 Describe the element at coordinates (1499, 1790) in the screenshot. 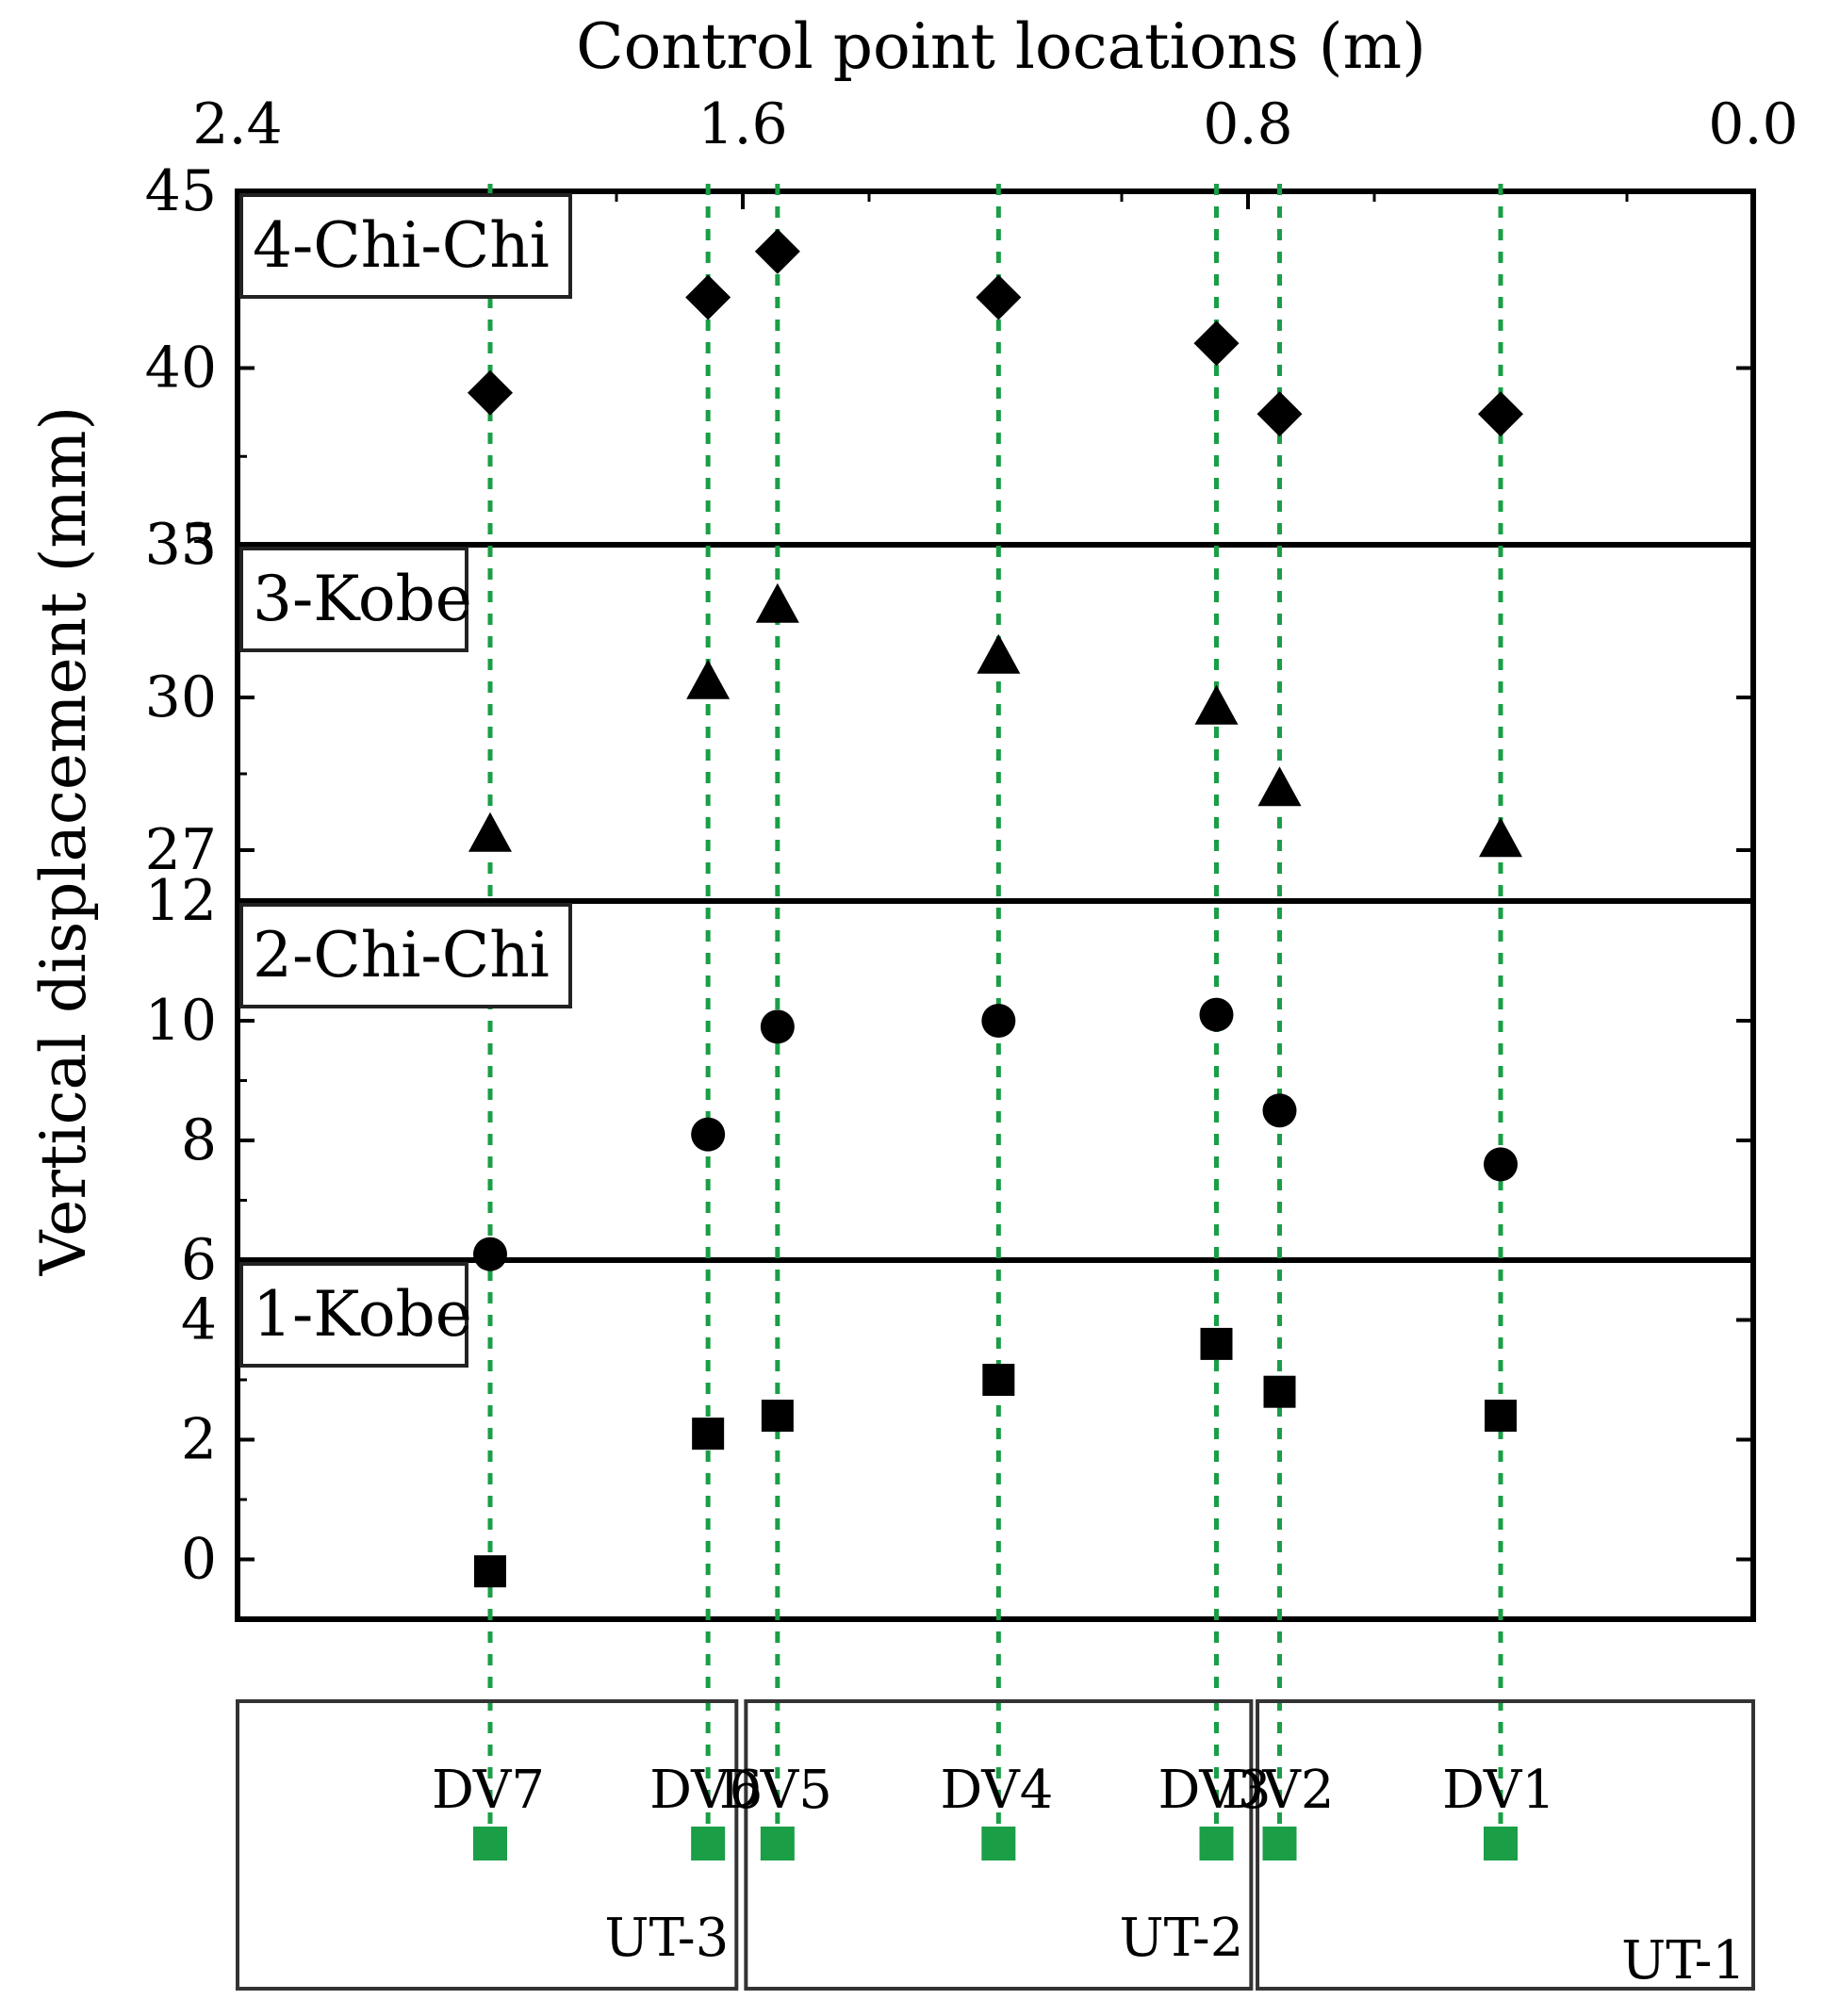

I see `sensor-label: DV1` at that location.